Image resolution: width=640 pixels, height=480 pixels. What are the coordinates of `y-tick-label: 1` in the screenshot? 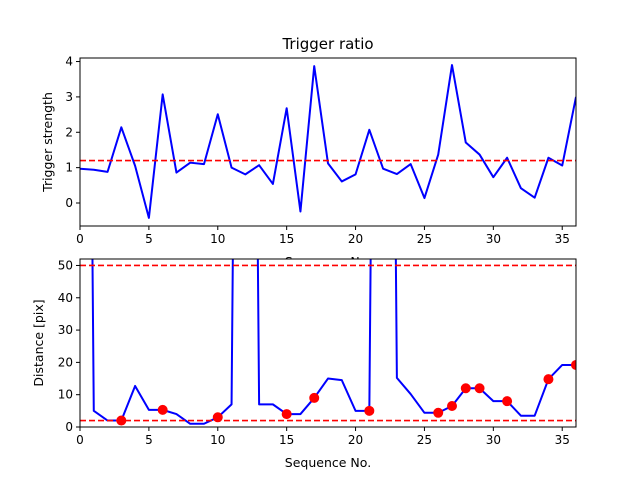 It's located at (69, 168).